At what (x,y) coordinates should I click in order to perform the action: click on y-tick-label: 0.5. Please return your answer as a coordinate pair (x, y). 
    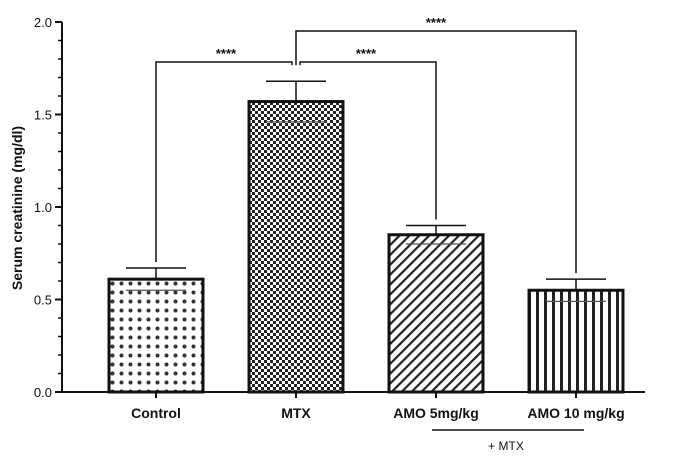
    Looking at the image, I should click on (43, 300).